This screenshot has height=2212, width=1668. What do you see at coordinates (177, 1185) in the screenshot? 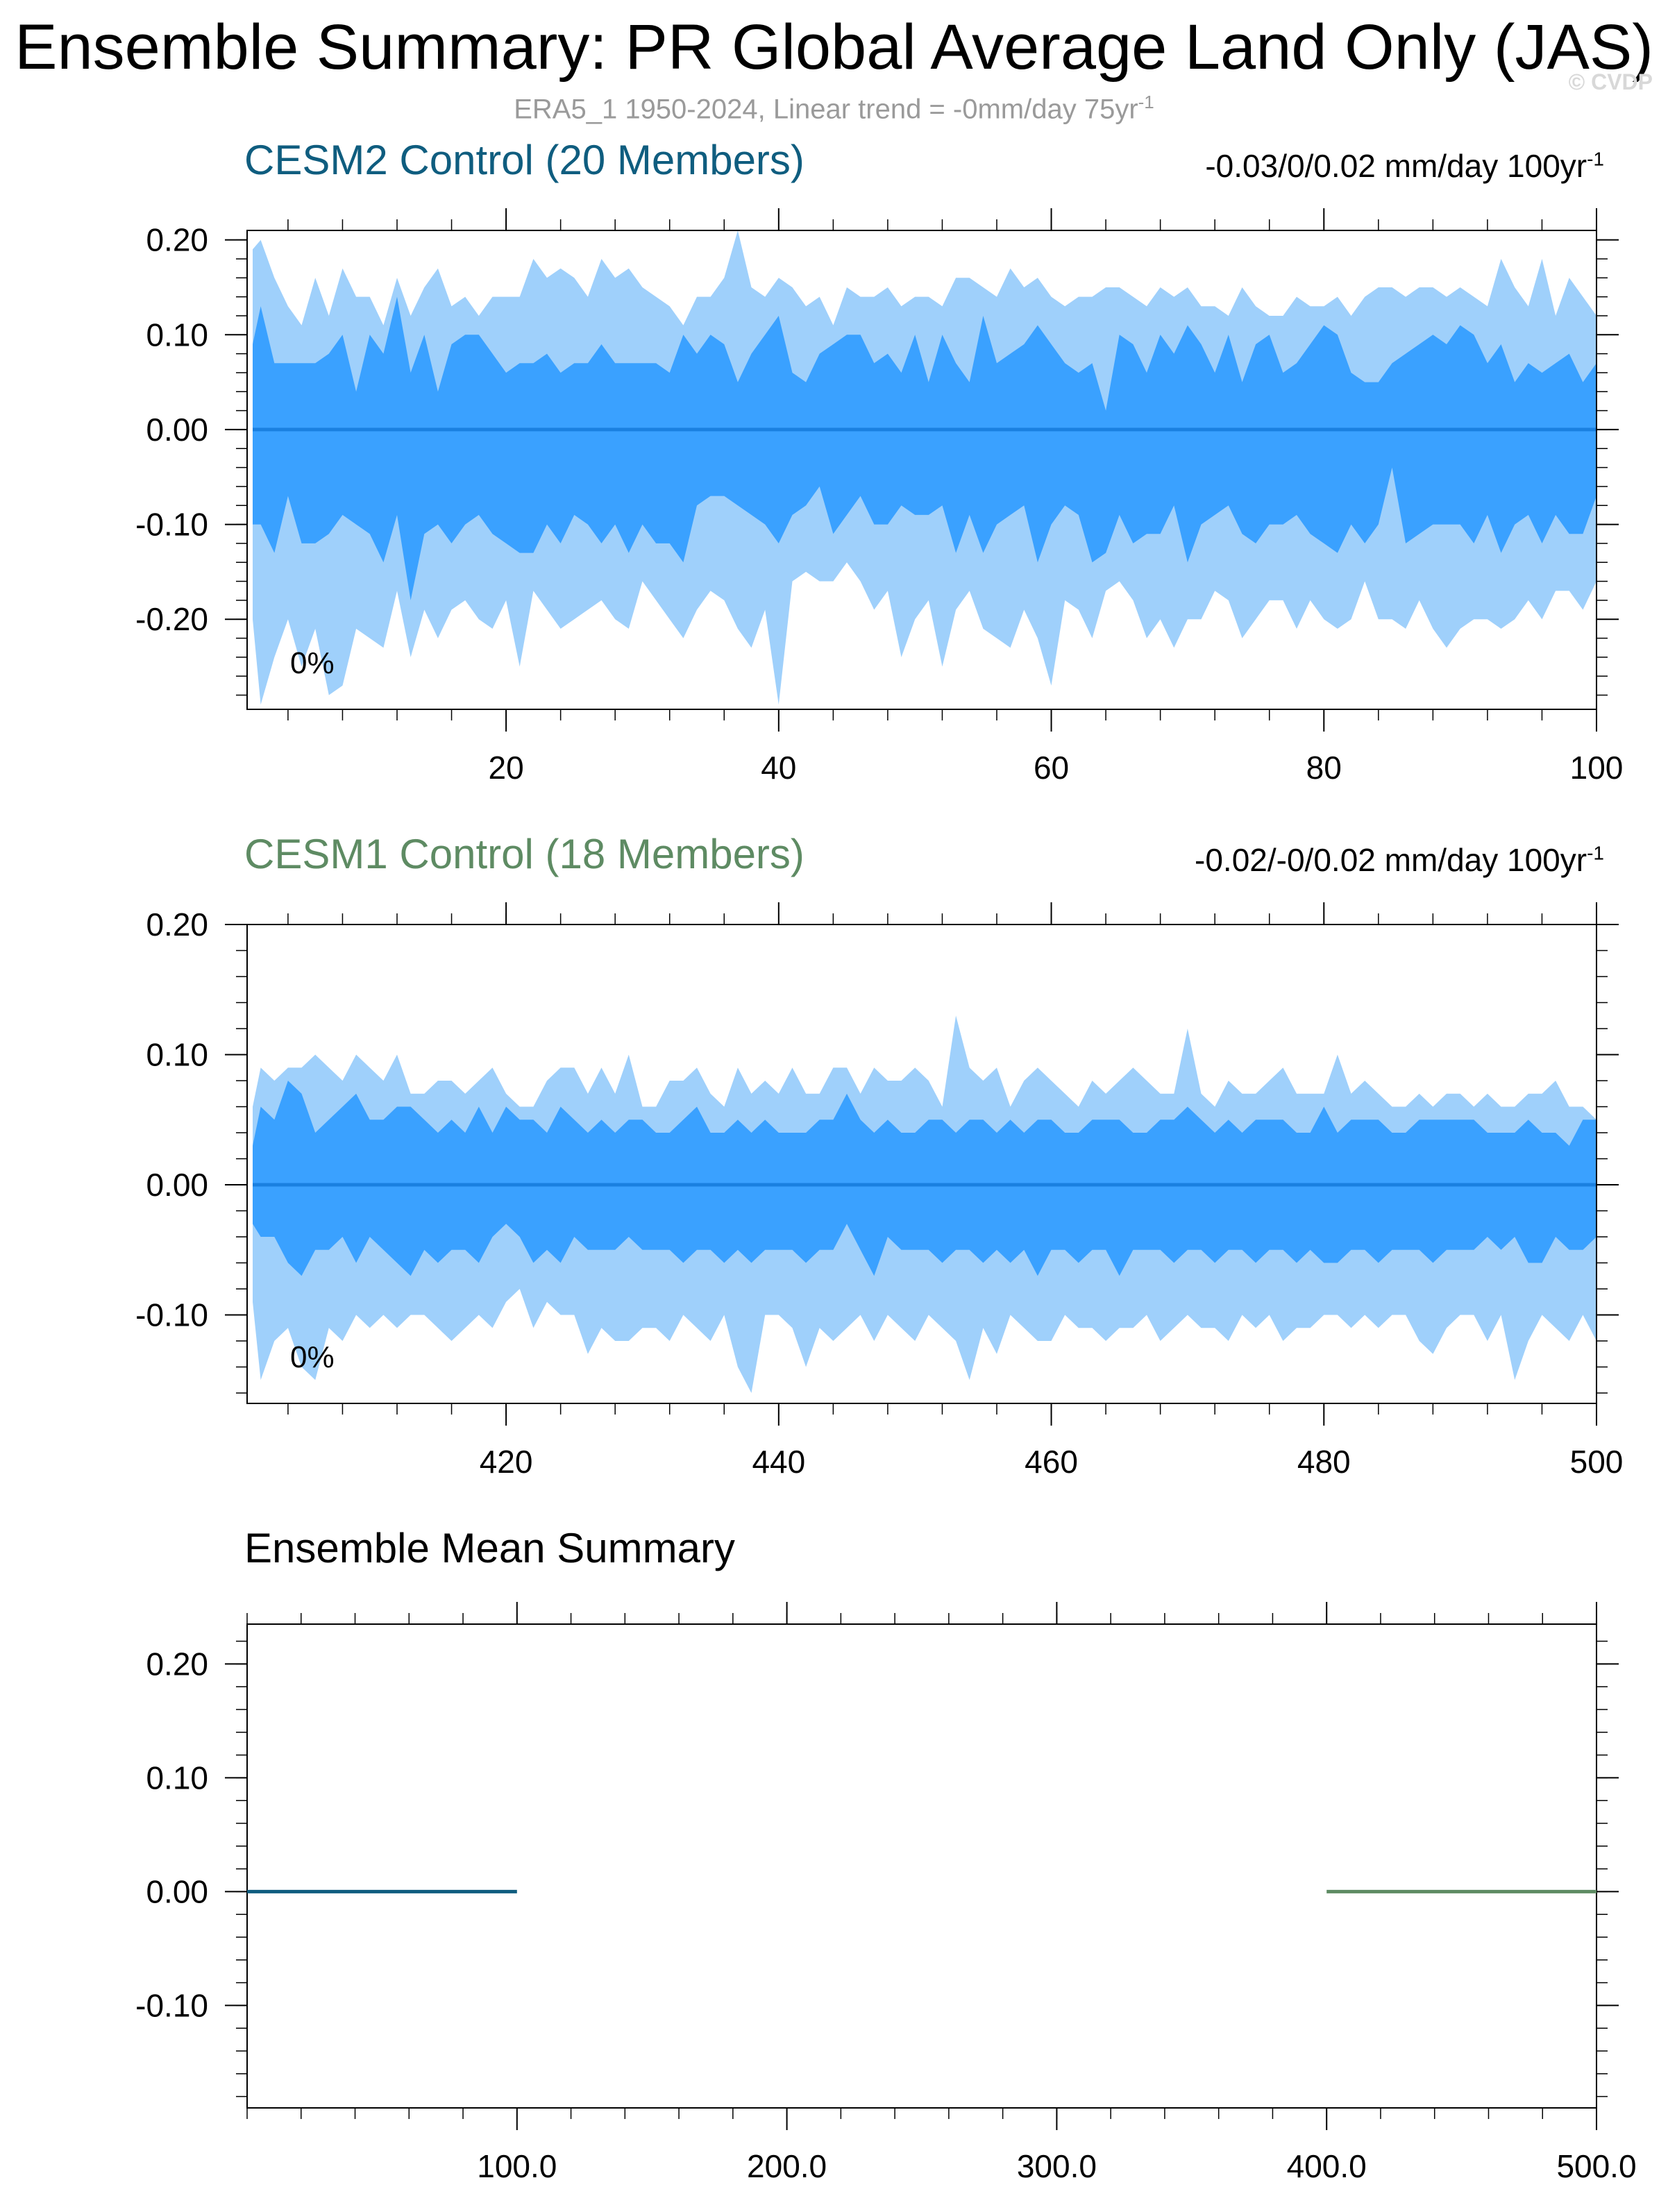
I see `cesm1-ytick-label: 0.00` at bounding box center [177, 1185].